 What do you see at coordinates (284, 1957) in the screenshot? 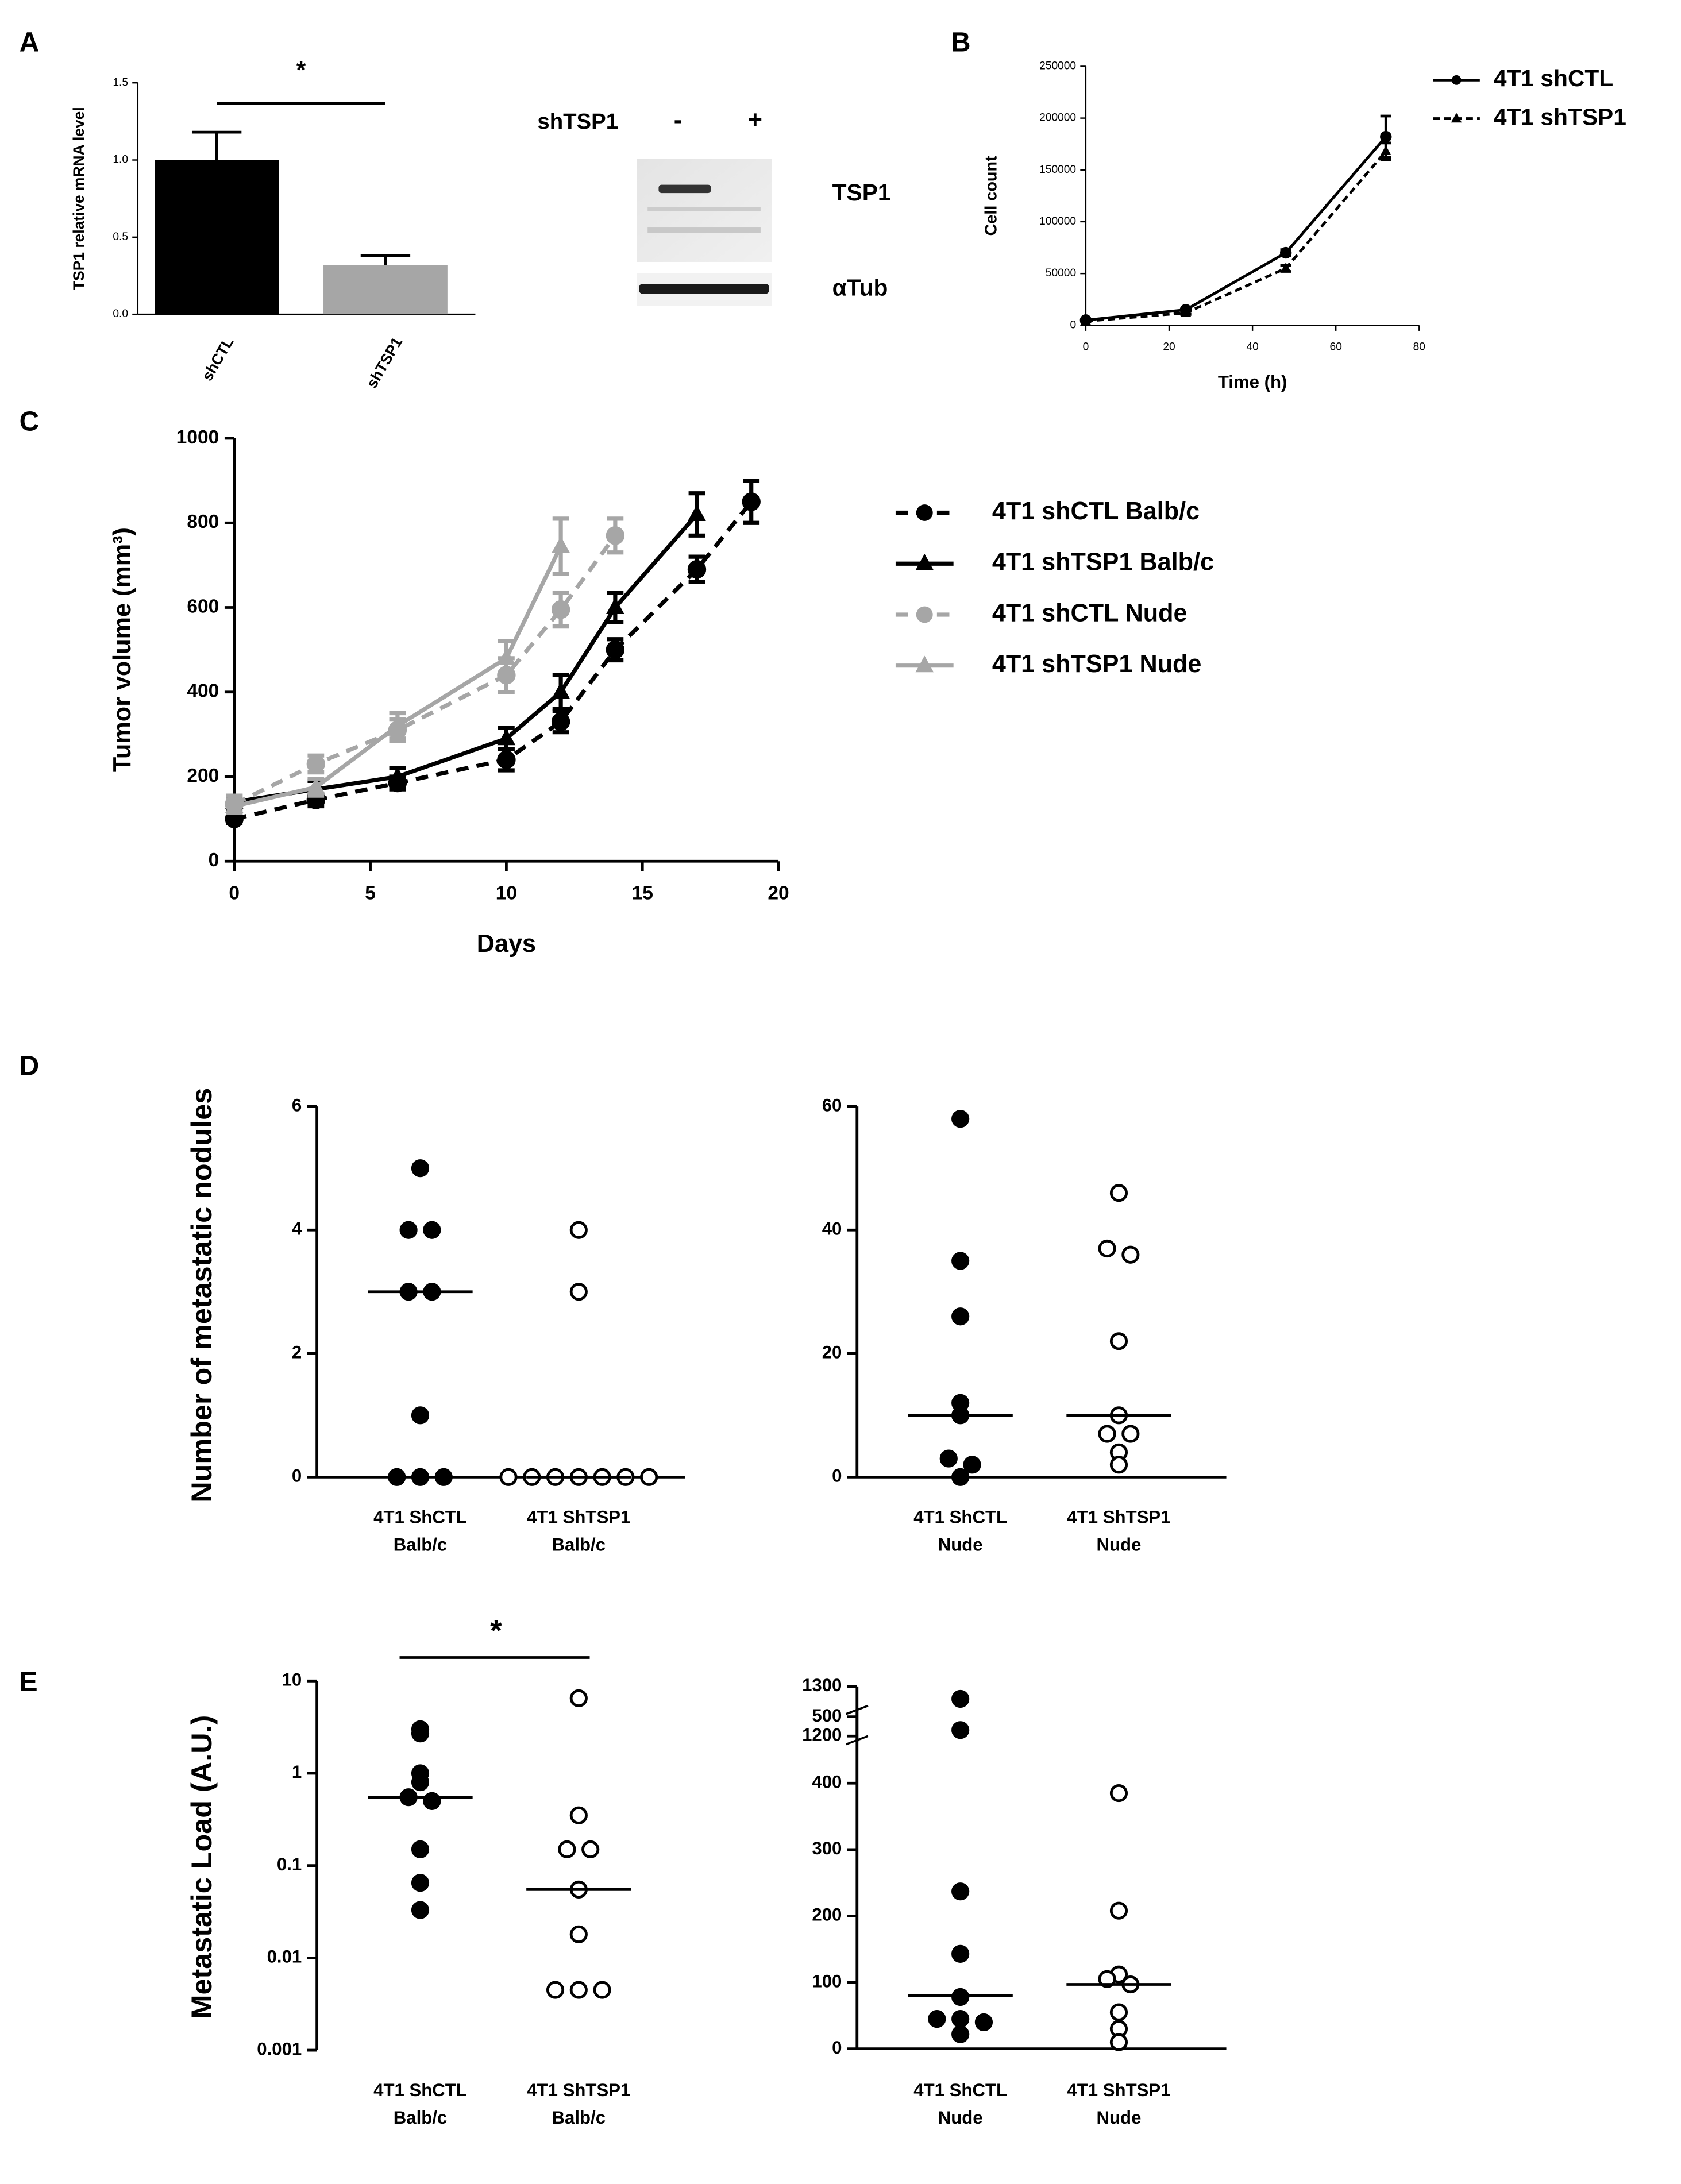
I see `y-tick-label: 0.01` at bounding box center [284, 1957].